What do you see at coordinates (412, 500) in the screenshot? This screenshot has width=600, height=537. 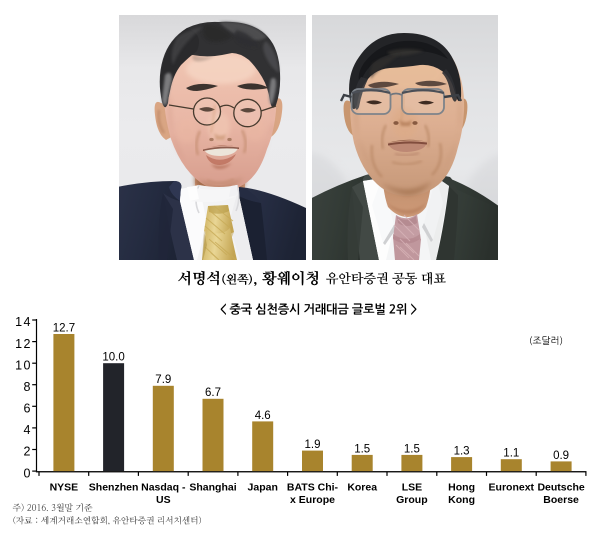 I see `svg-text: Group` at bounding box center [412, 500].